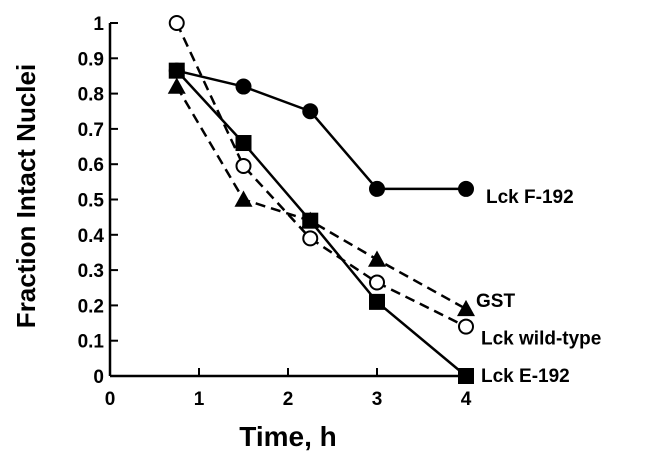 The image size is (649, 454). What do you see at coordinates (91, 95) in the screenshot?
I see `y-tick-label: 0.8` at bounding box center [91, 95].